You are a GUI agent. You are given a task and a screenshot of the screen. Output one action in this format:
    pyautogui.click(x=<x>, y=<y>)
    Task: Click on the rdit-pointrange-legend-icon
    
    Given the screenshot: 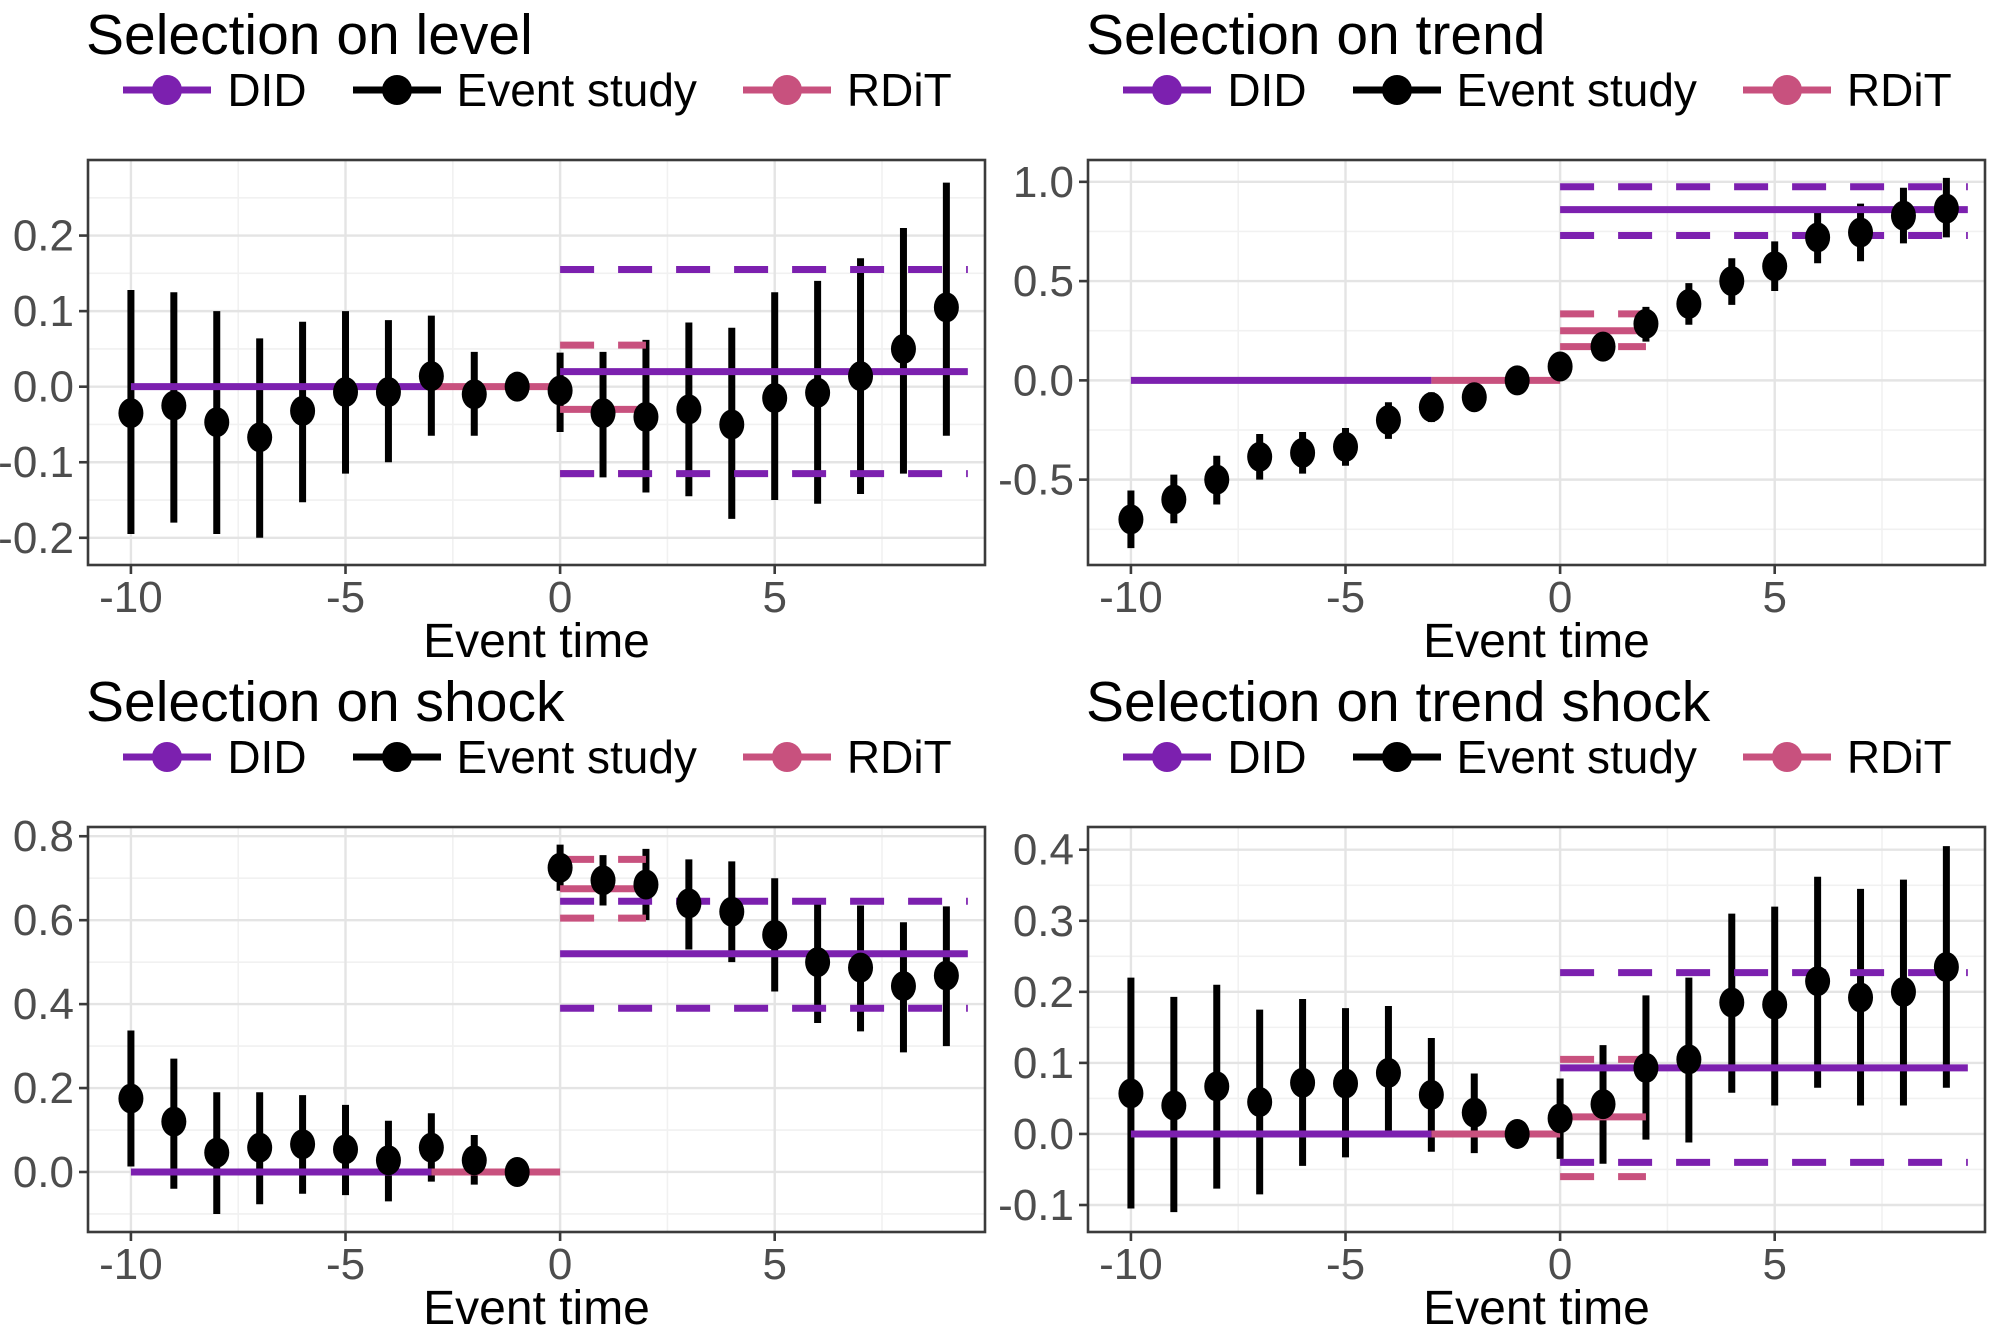 What is the action you would take?
    pyautogui.click(x=1786, y=90)
    